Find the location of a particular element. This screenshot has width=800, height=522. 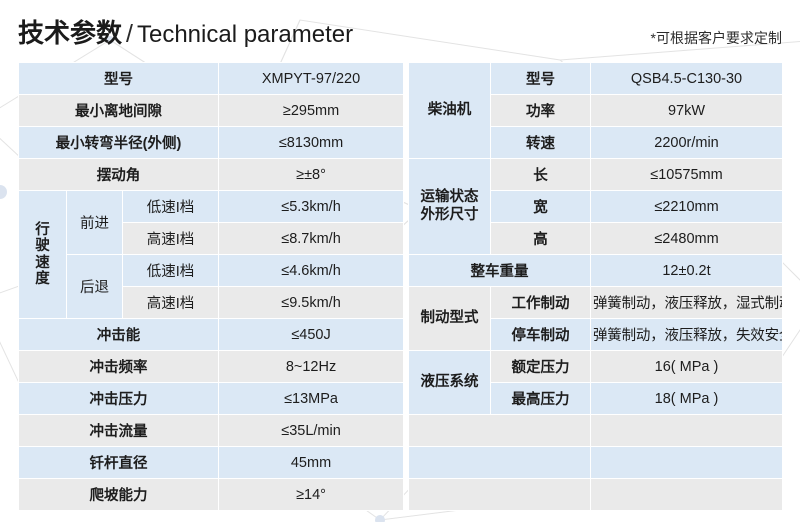

group-label-line: 运输状态 is located at coordinates (449, 197).